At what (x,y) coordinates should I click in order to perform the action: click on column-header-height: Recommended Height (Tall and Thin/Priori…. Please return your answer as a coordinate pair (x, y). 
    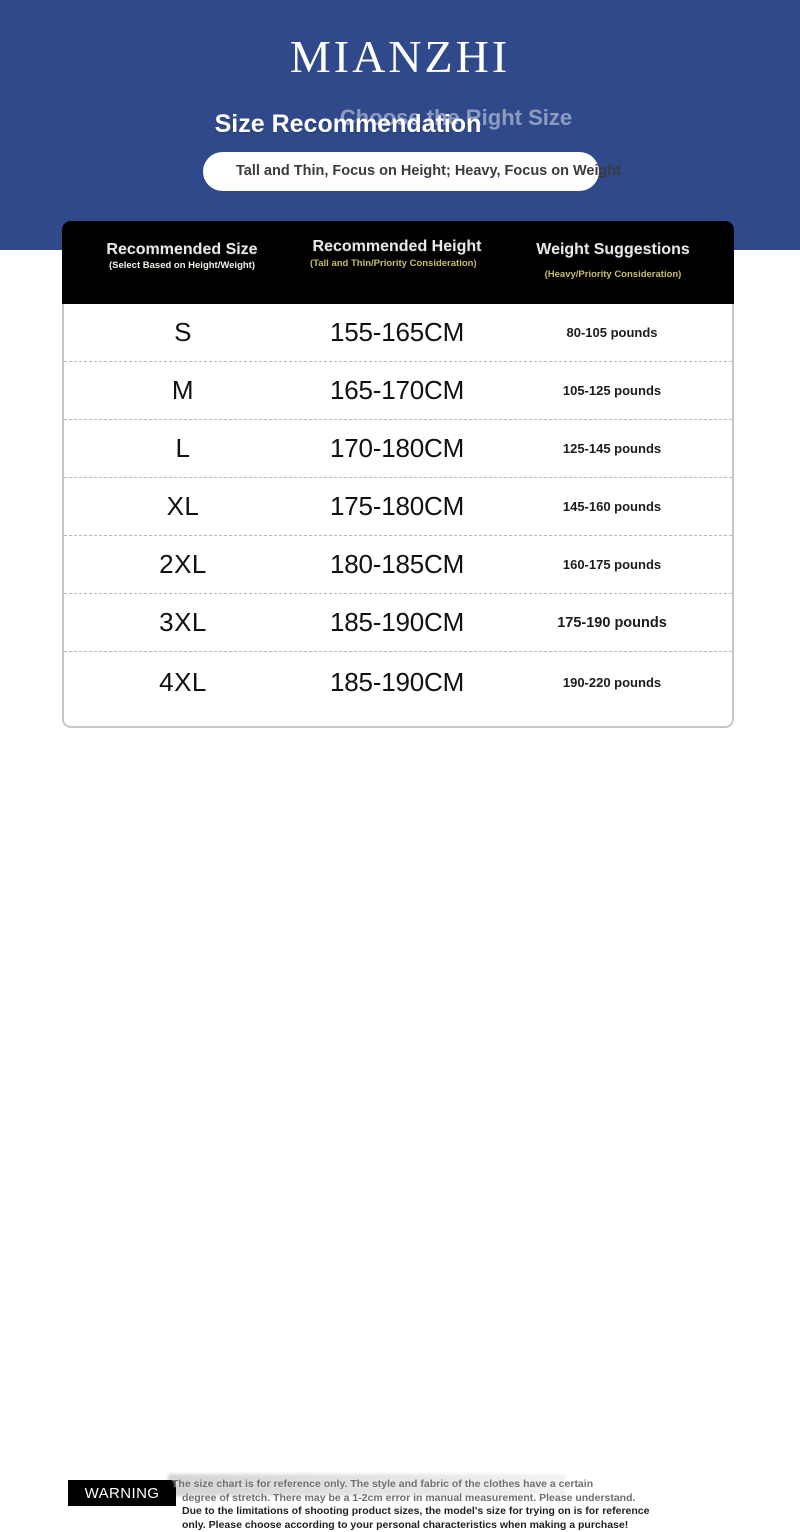
    Looking at the image, I should click on (397, 262).